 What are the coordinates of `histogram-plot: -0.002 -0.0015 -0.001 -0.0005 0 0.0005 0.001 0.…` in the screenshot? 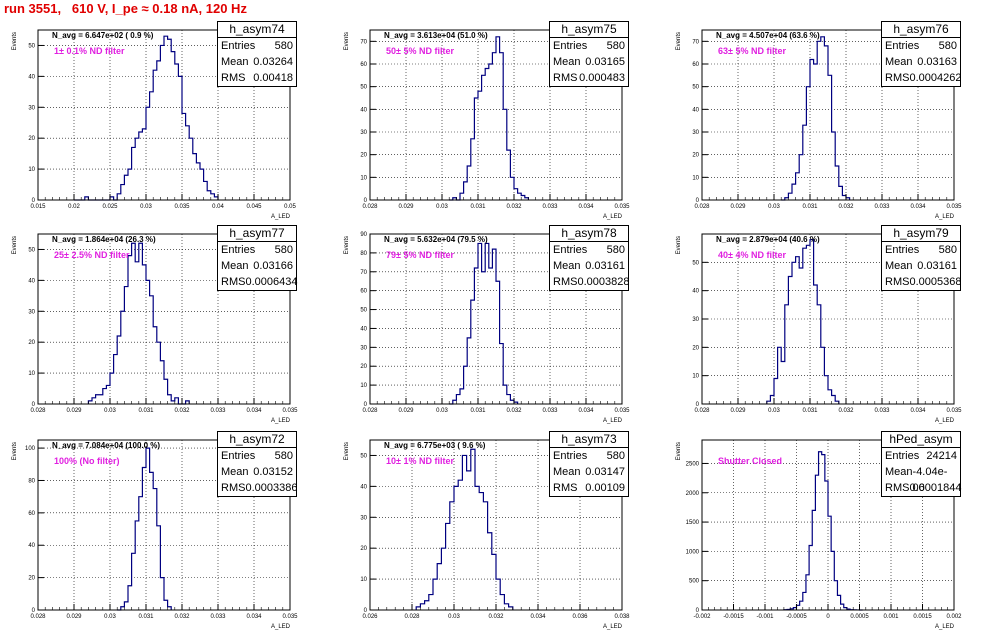 It's located at (819, 534).